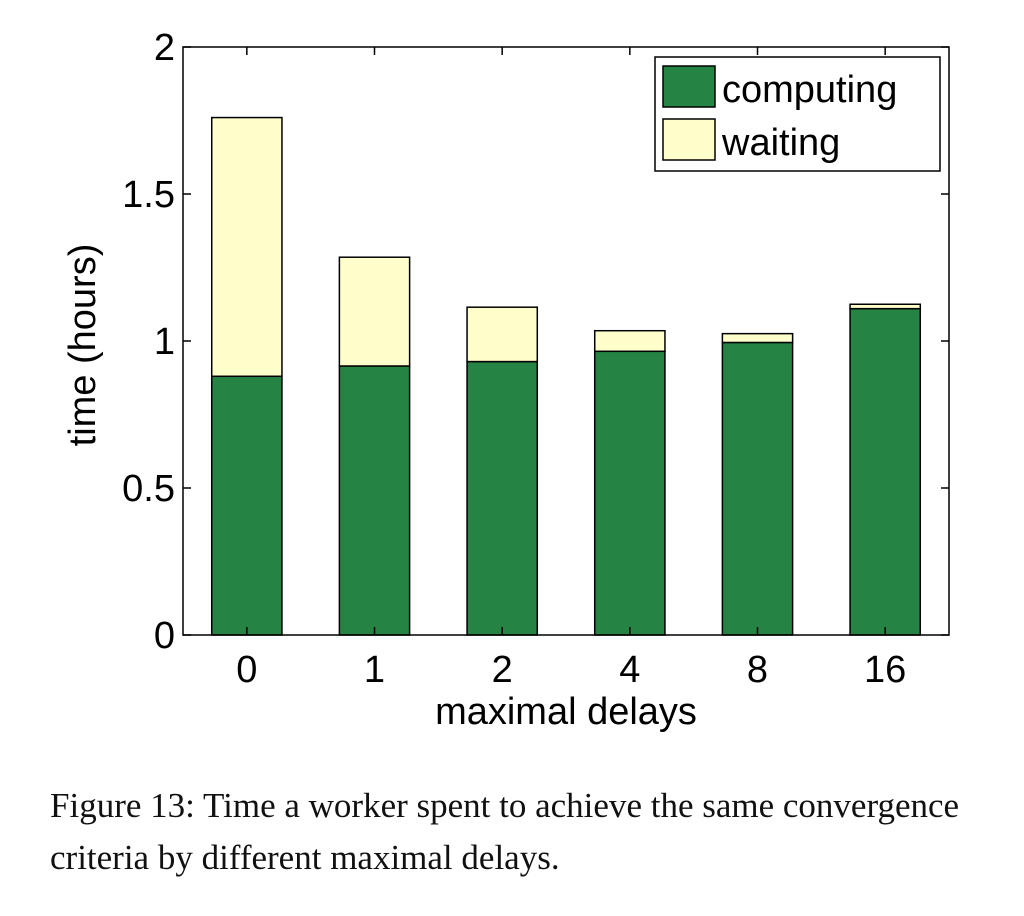  Describe the element at coordinates (374, 670) in the screenshot. I see `x-tick-label-1: 1` at that location.